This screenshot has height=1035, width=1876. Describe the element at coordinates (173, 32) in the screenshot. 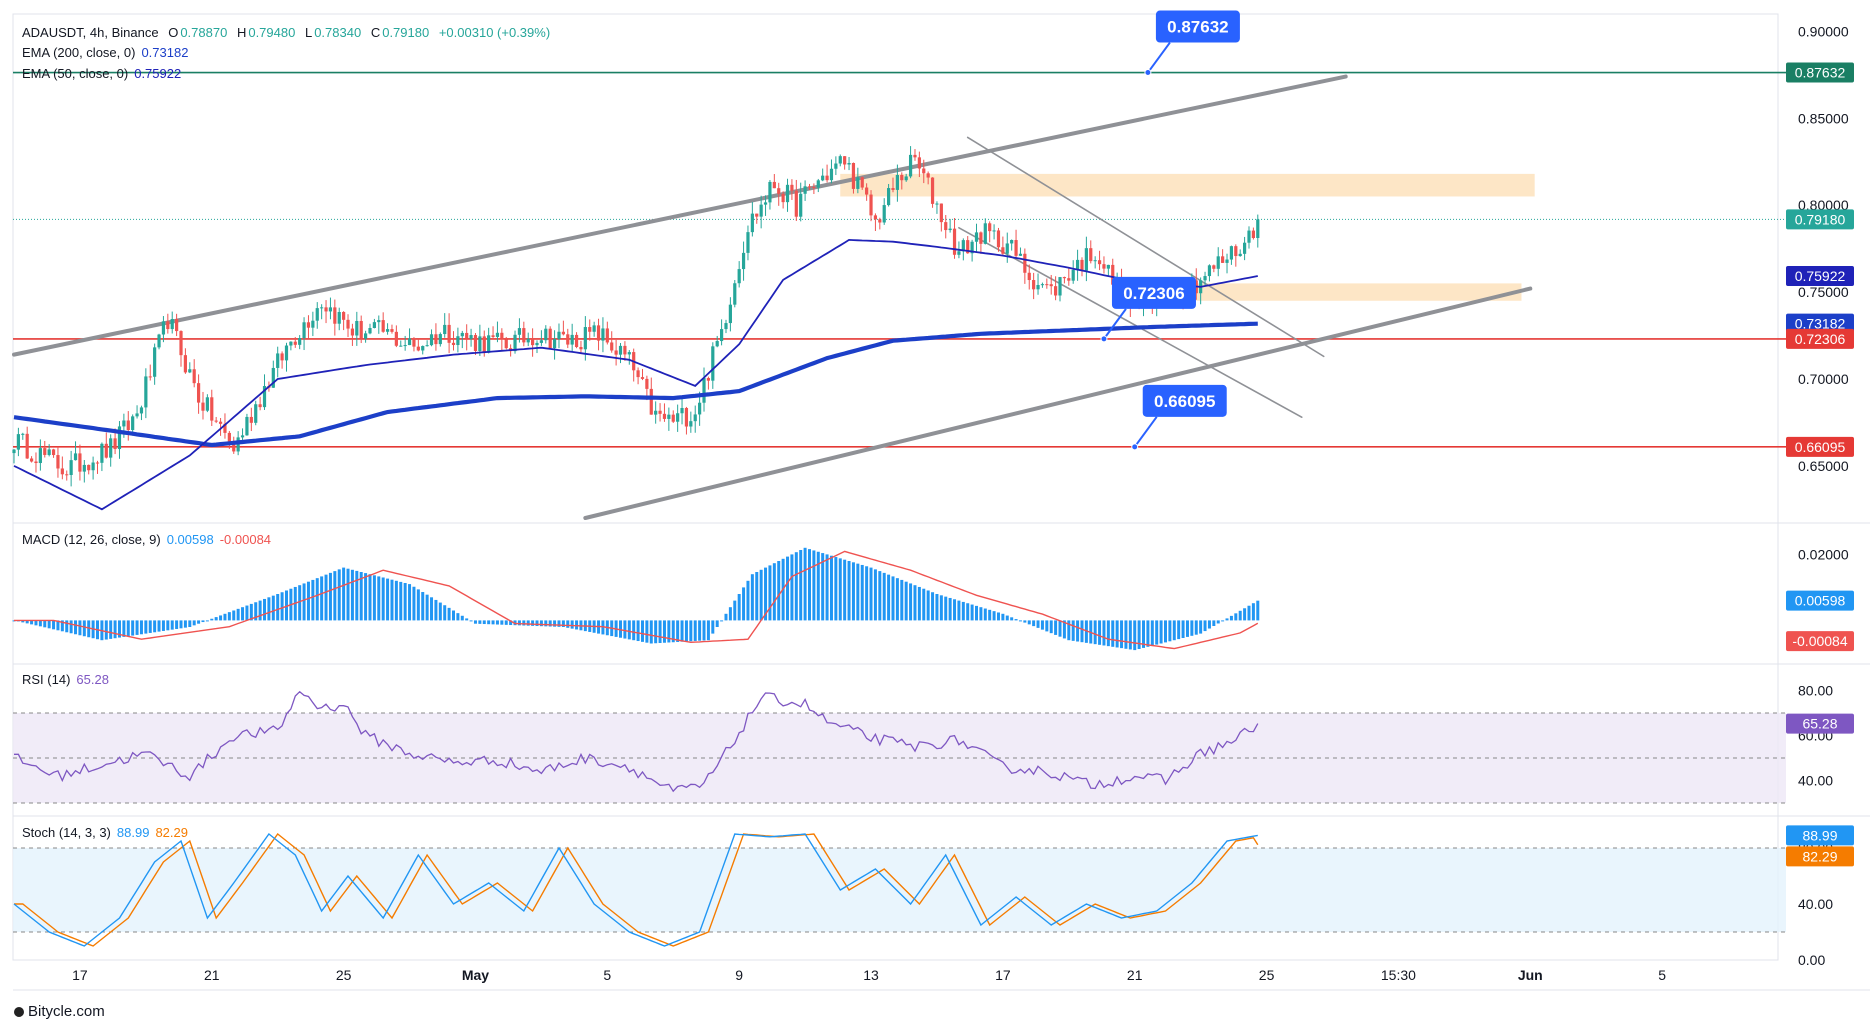

I see `open-label: O` at that location.